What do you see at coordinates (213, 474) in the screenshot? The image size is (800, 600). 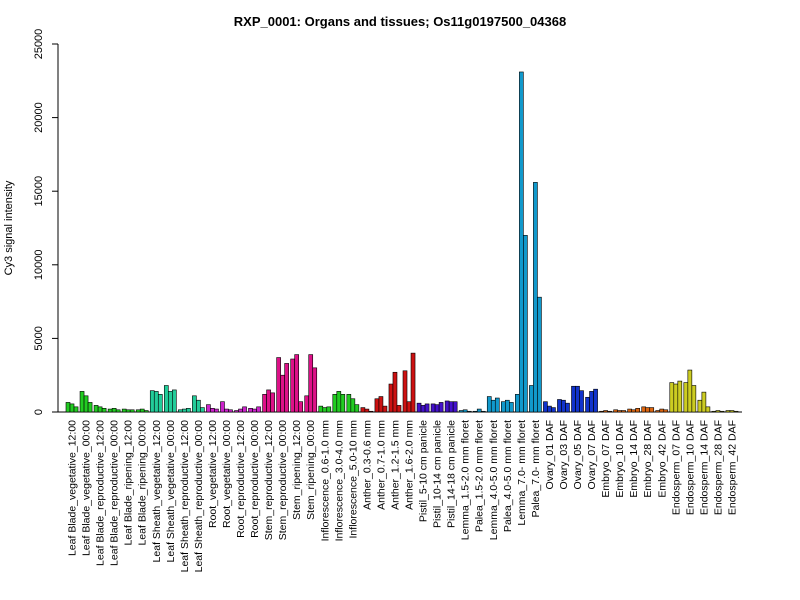 I see `category-label: Root_vegetative_12:00` at bounding box center [213, 474].